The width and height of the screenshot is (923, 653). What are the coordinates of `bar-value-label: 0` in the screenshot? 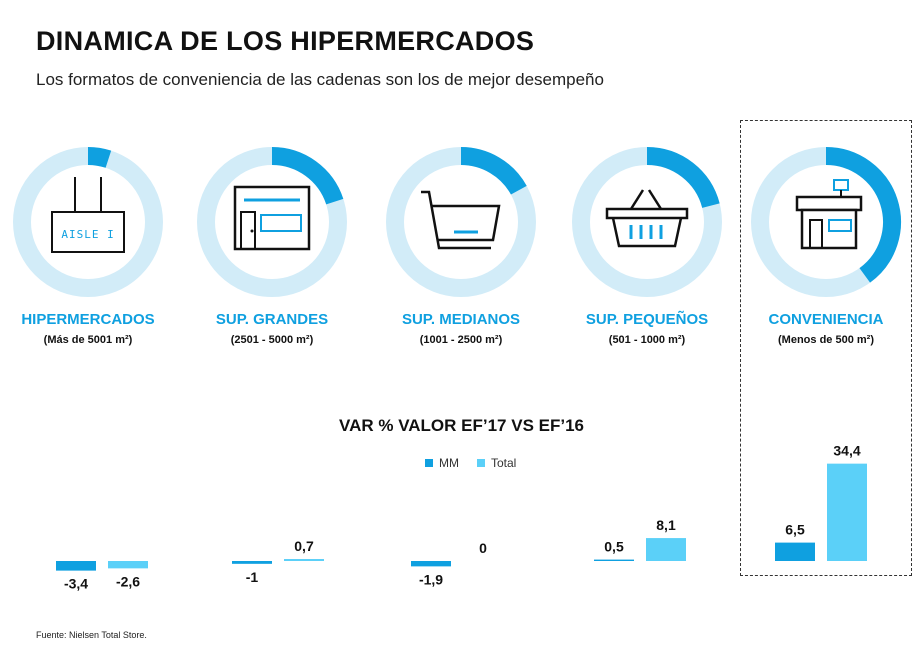 It's located at (483, 548).